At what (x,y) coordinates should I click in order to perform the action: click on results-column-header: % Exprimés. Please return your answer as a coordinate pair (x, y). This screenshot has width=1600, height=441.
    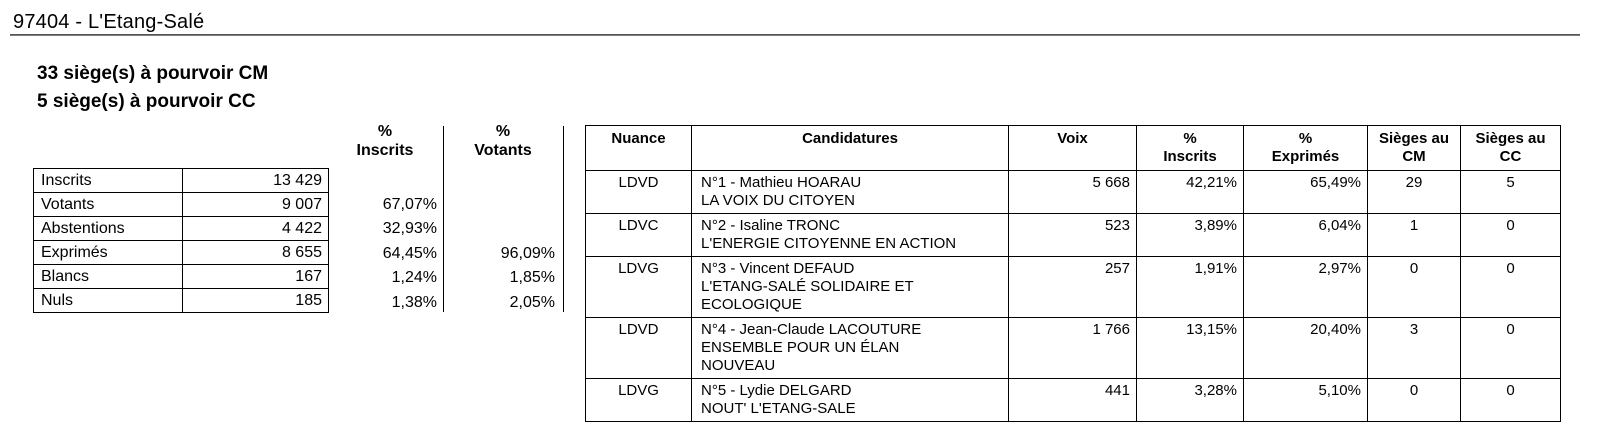
    Looking at the image, I should click on (1305, 148).